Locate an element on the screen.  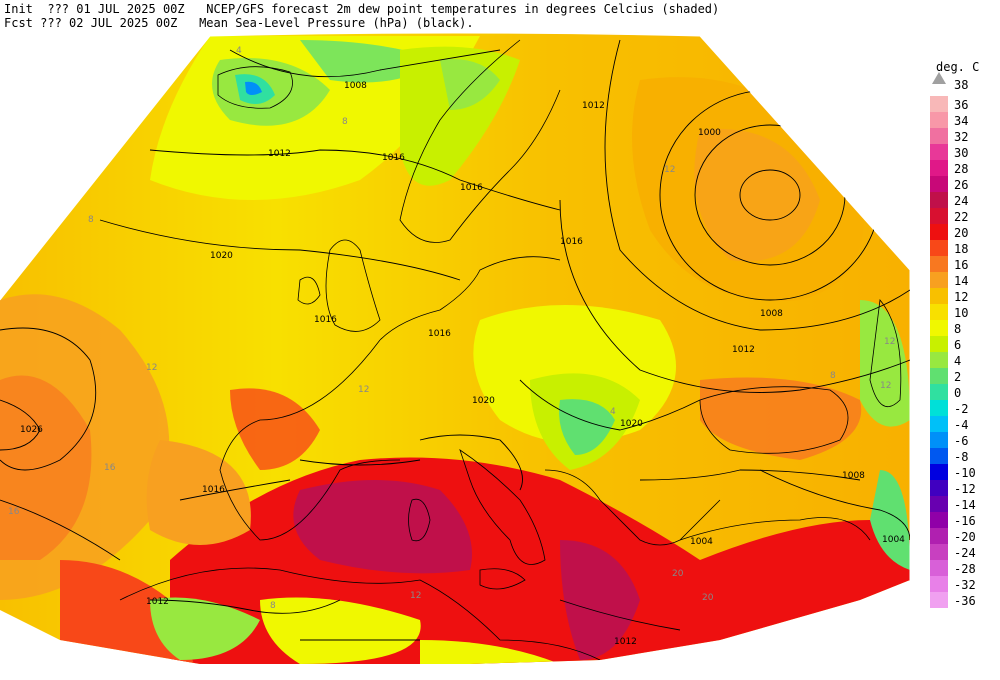
legend-row: 20 is located at coordinates (964, 232).